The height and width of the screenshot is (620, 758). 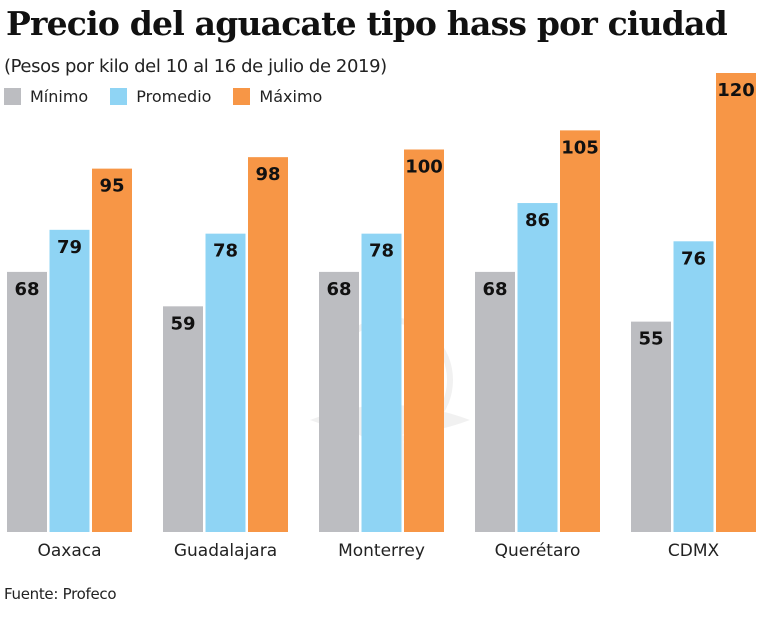 I want to click on data-label-guadalajara-promedio: 78, so click(x=225, y=251).